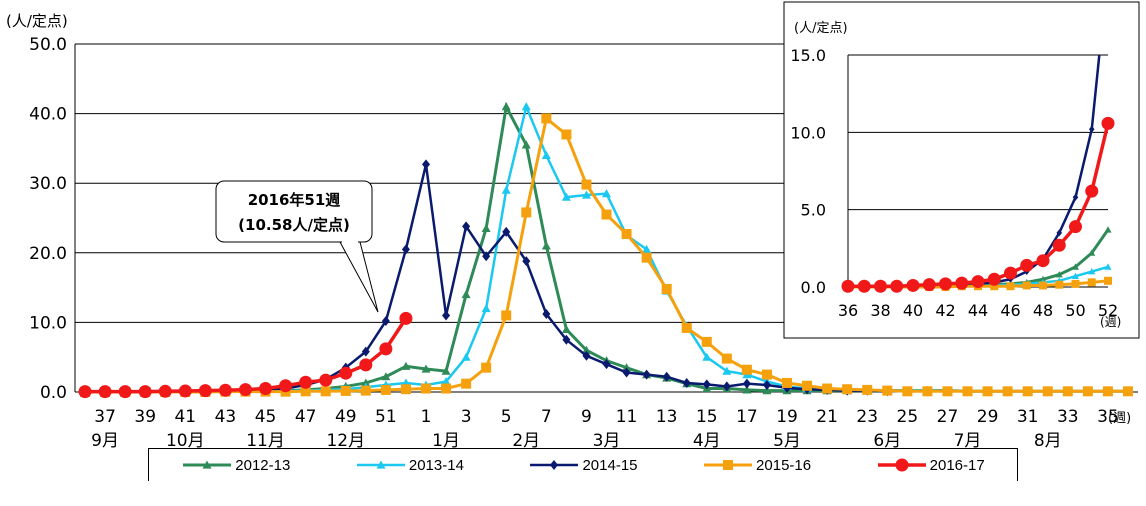 The image size is (1146, 506). I want to click on month-label: 8月, so click(1048, 441).